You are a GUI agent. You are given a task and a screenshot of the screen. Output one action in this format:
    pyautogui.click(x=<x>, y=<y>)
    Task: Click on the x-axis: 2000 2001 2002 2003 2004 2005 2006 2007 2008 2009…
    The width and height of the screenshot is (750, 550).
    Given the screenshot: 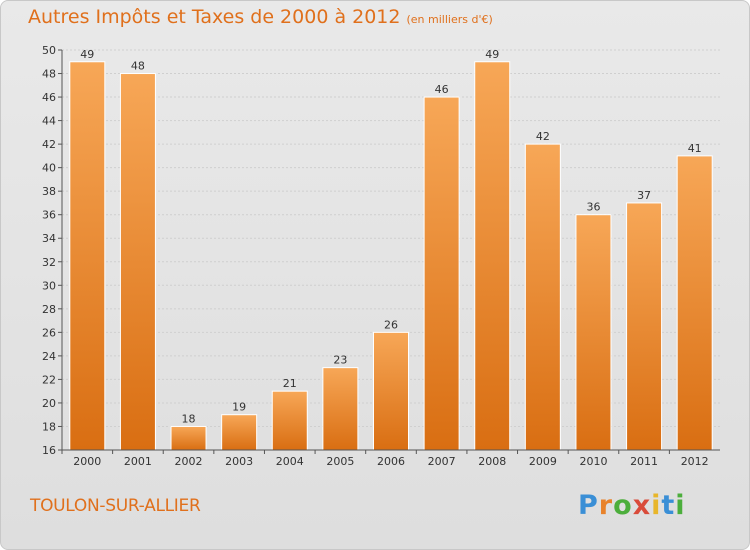 What is the action you would take?
    pyautogui.click(x=390, y=458)
    